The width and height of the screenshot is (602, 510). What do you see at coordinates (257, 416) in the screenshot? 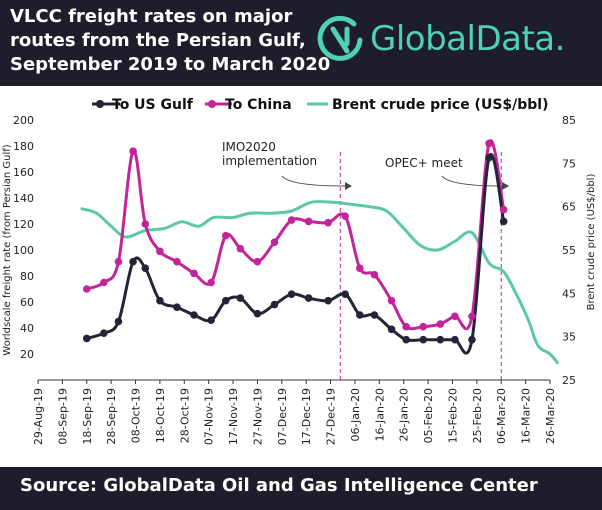
I see `x-tick-label: 27-Nov-19` at bounding box center [257, 416].